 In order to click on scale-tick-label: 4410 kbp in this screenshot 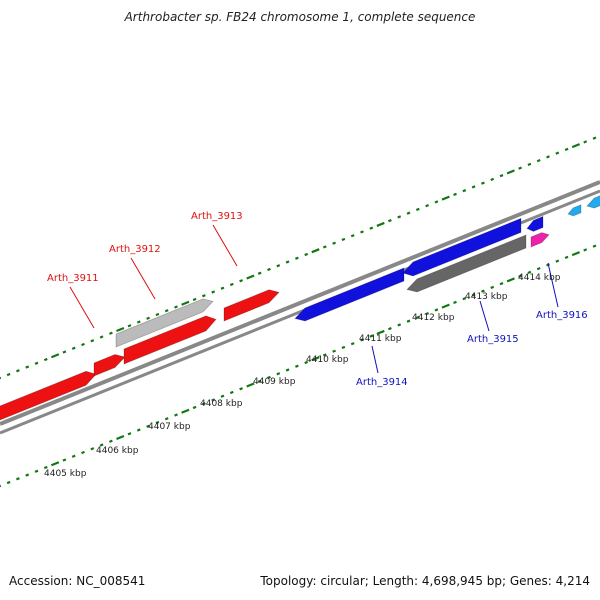, I will do `click(327, 360)`.